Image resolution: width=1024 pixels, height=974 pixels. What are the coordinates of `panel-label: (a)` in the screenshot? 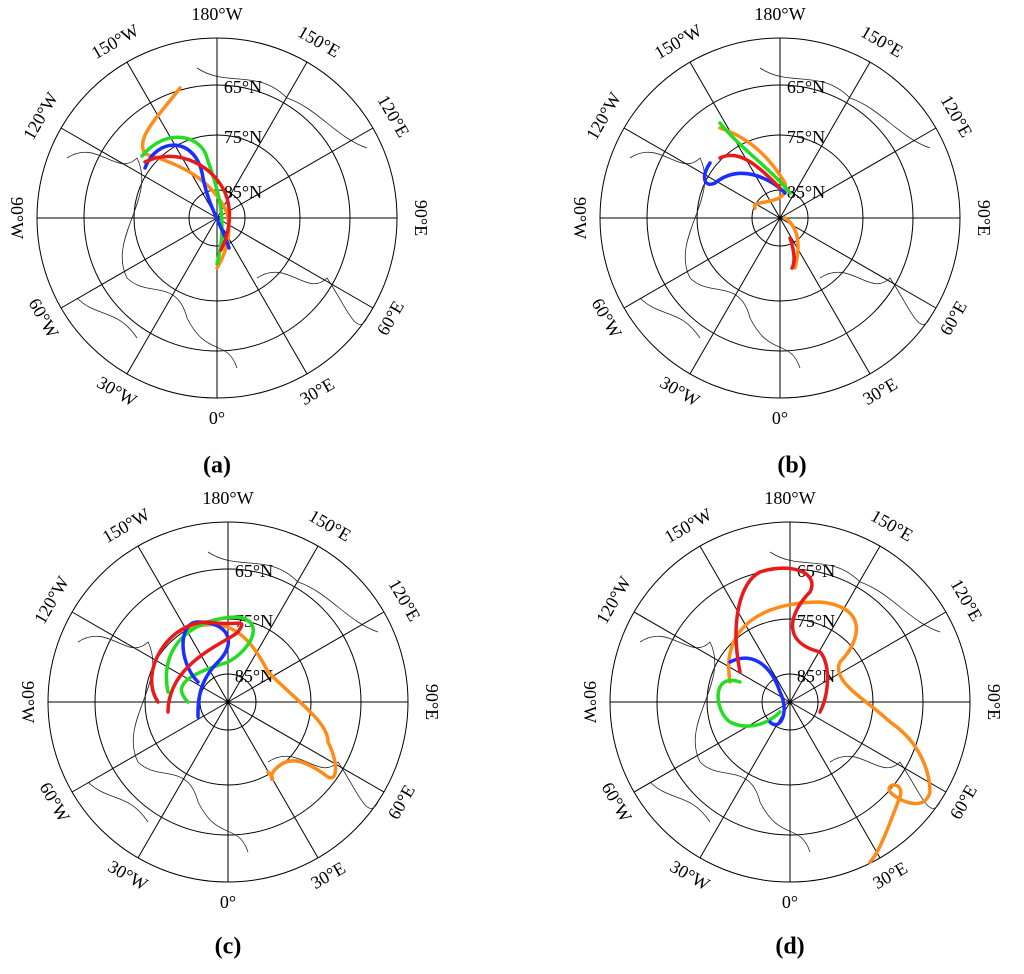 It's located at (217, 466).